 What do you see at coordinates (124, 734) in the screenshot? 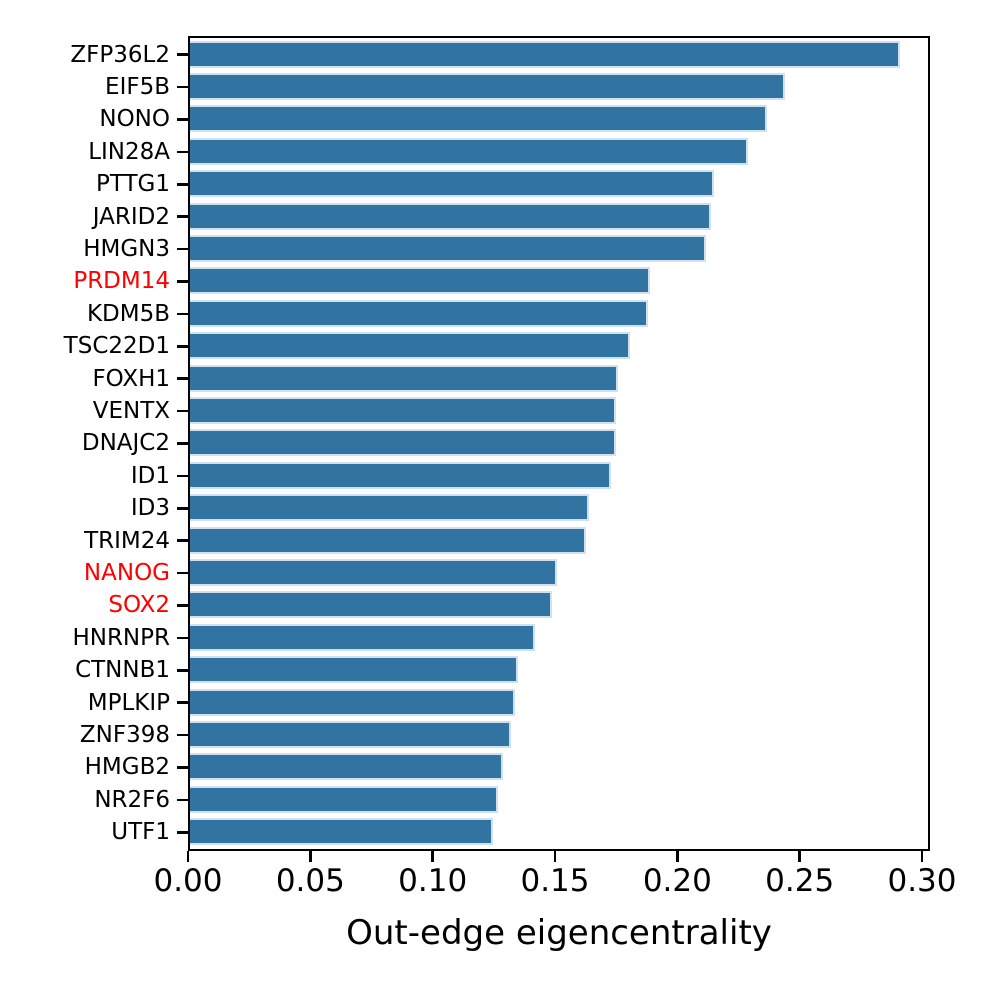
I see `y-tick-label-znf398: ZNF398` at bounding box center [124, 734].